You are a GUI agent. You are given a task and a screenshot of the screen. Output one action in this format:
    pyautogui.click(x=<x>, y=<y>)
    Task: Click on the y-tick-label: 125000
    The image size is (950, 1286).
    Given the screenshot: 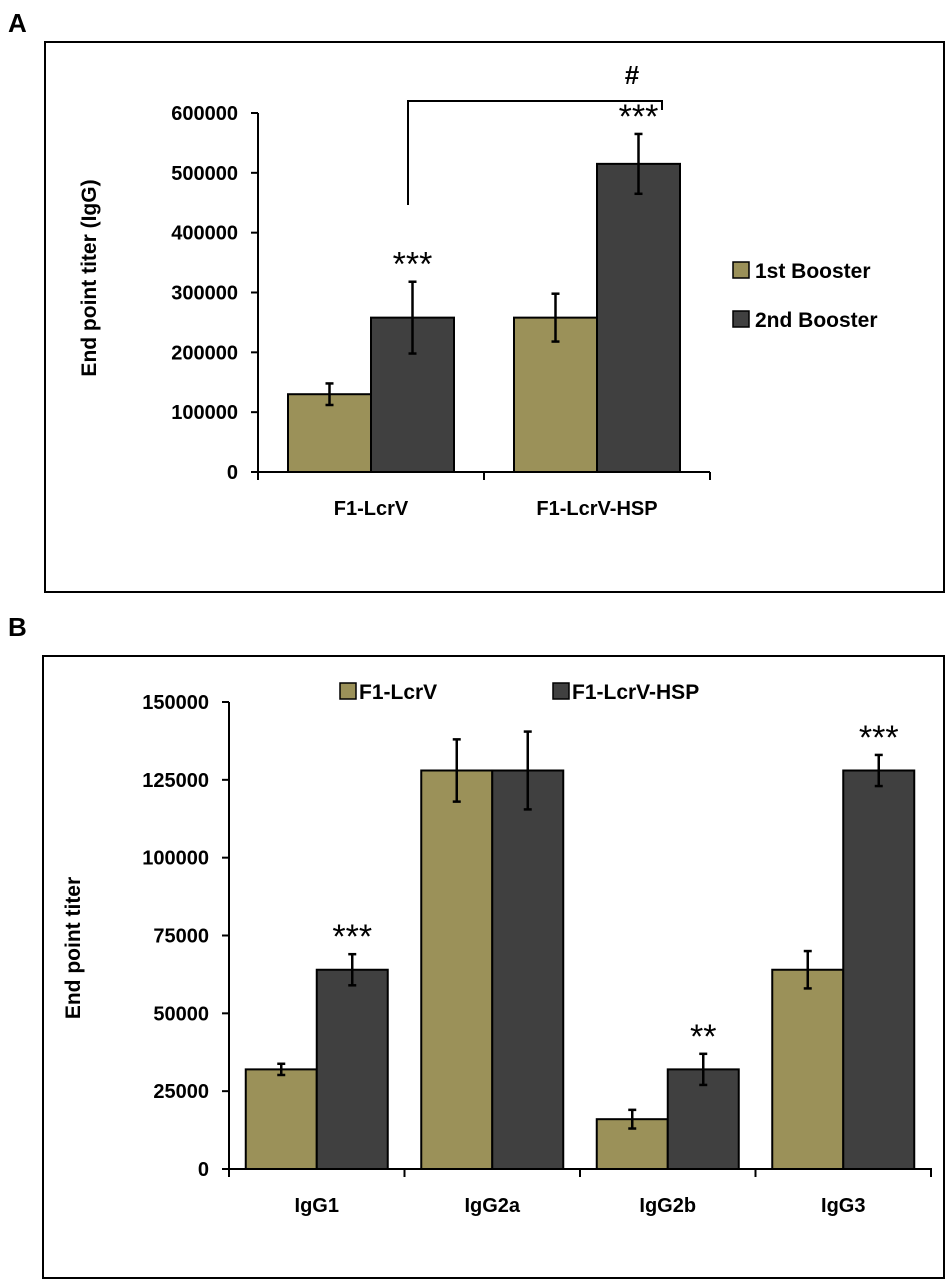 What is the action you would take?
    pyautogui.click(x=175, y=781)
    